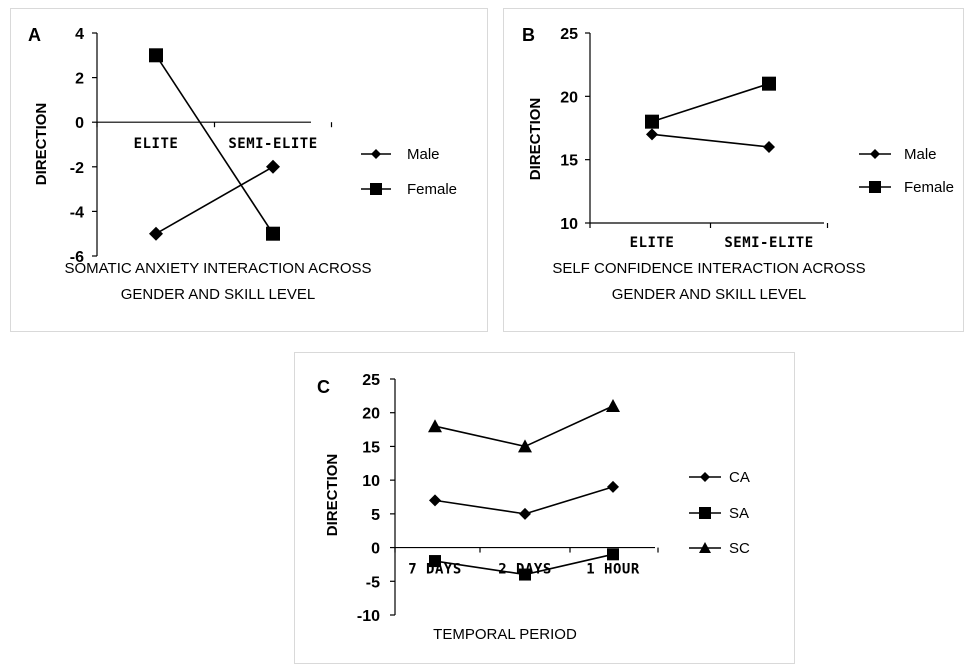 The image size is (964, 665). Describe the element at coordinates (920, 154) in the screenshot. I see `chart-b-legend-label-male: Male` at that location.